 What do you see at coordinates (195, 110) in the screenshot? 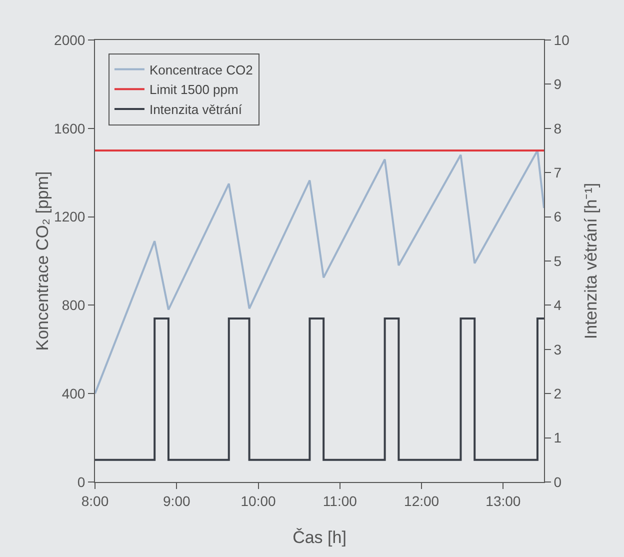
I see `legend-label: Intenzita větrání` at bounding box center [195, 110].